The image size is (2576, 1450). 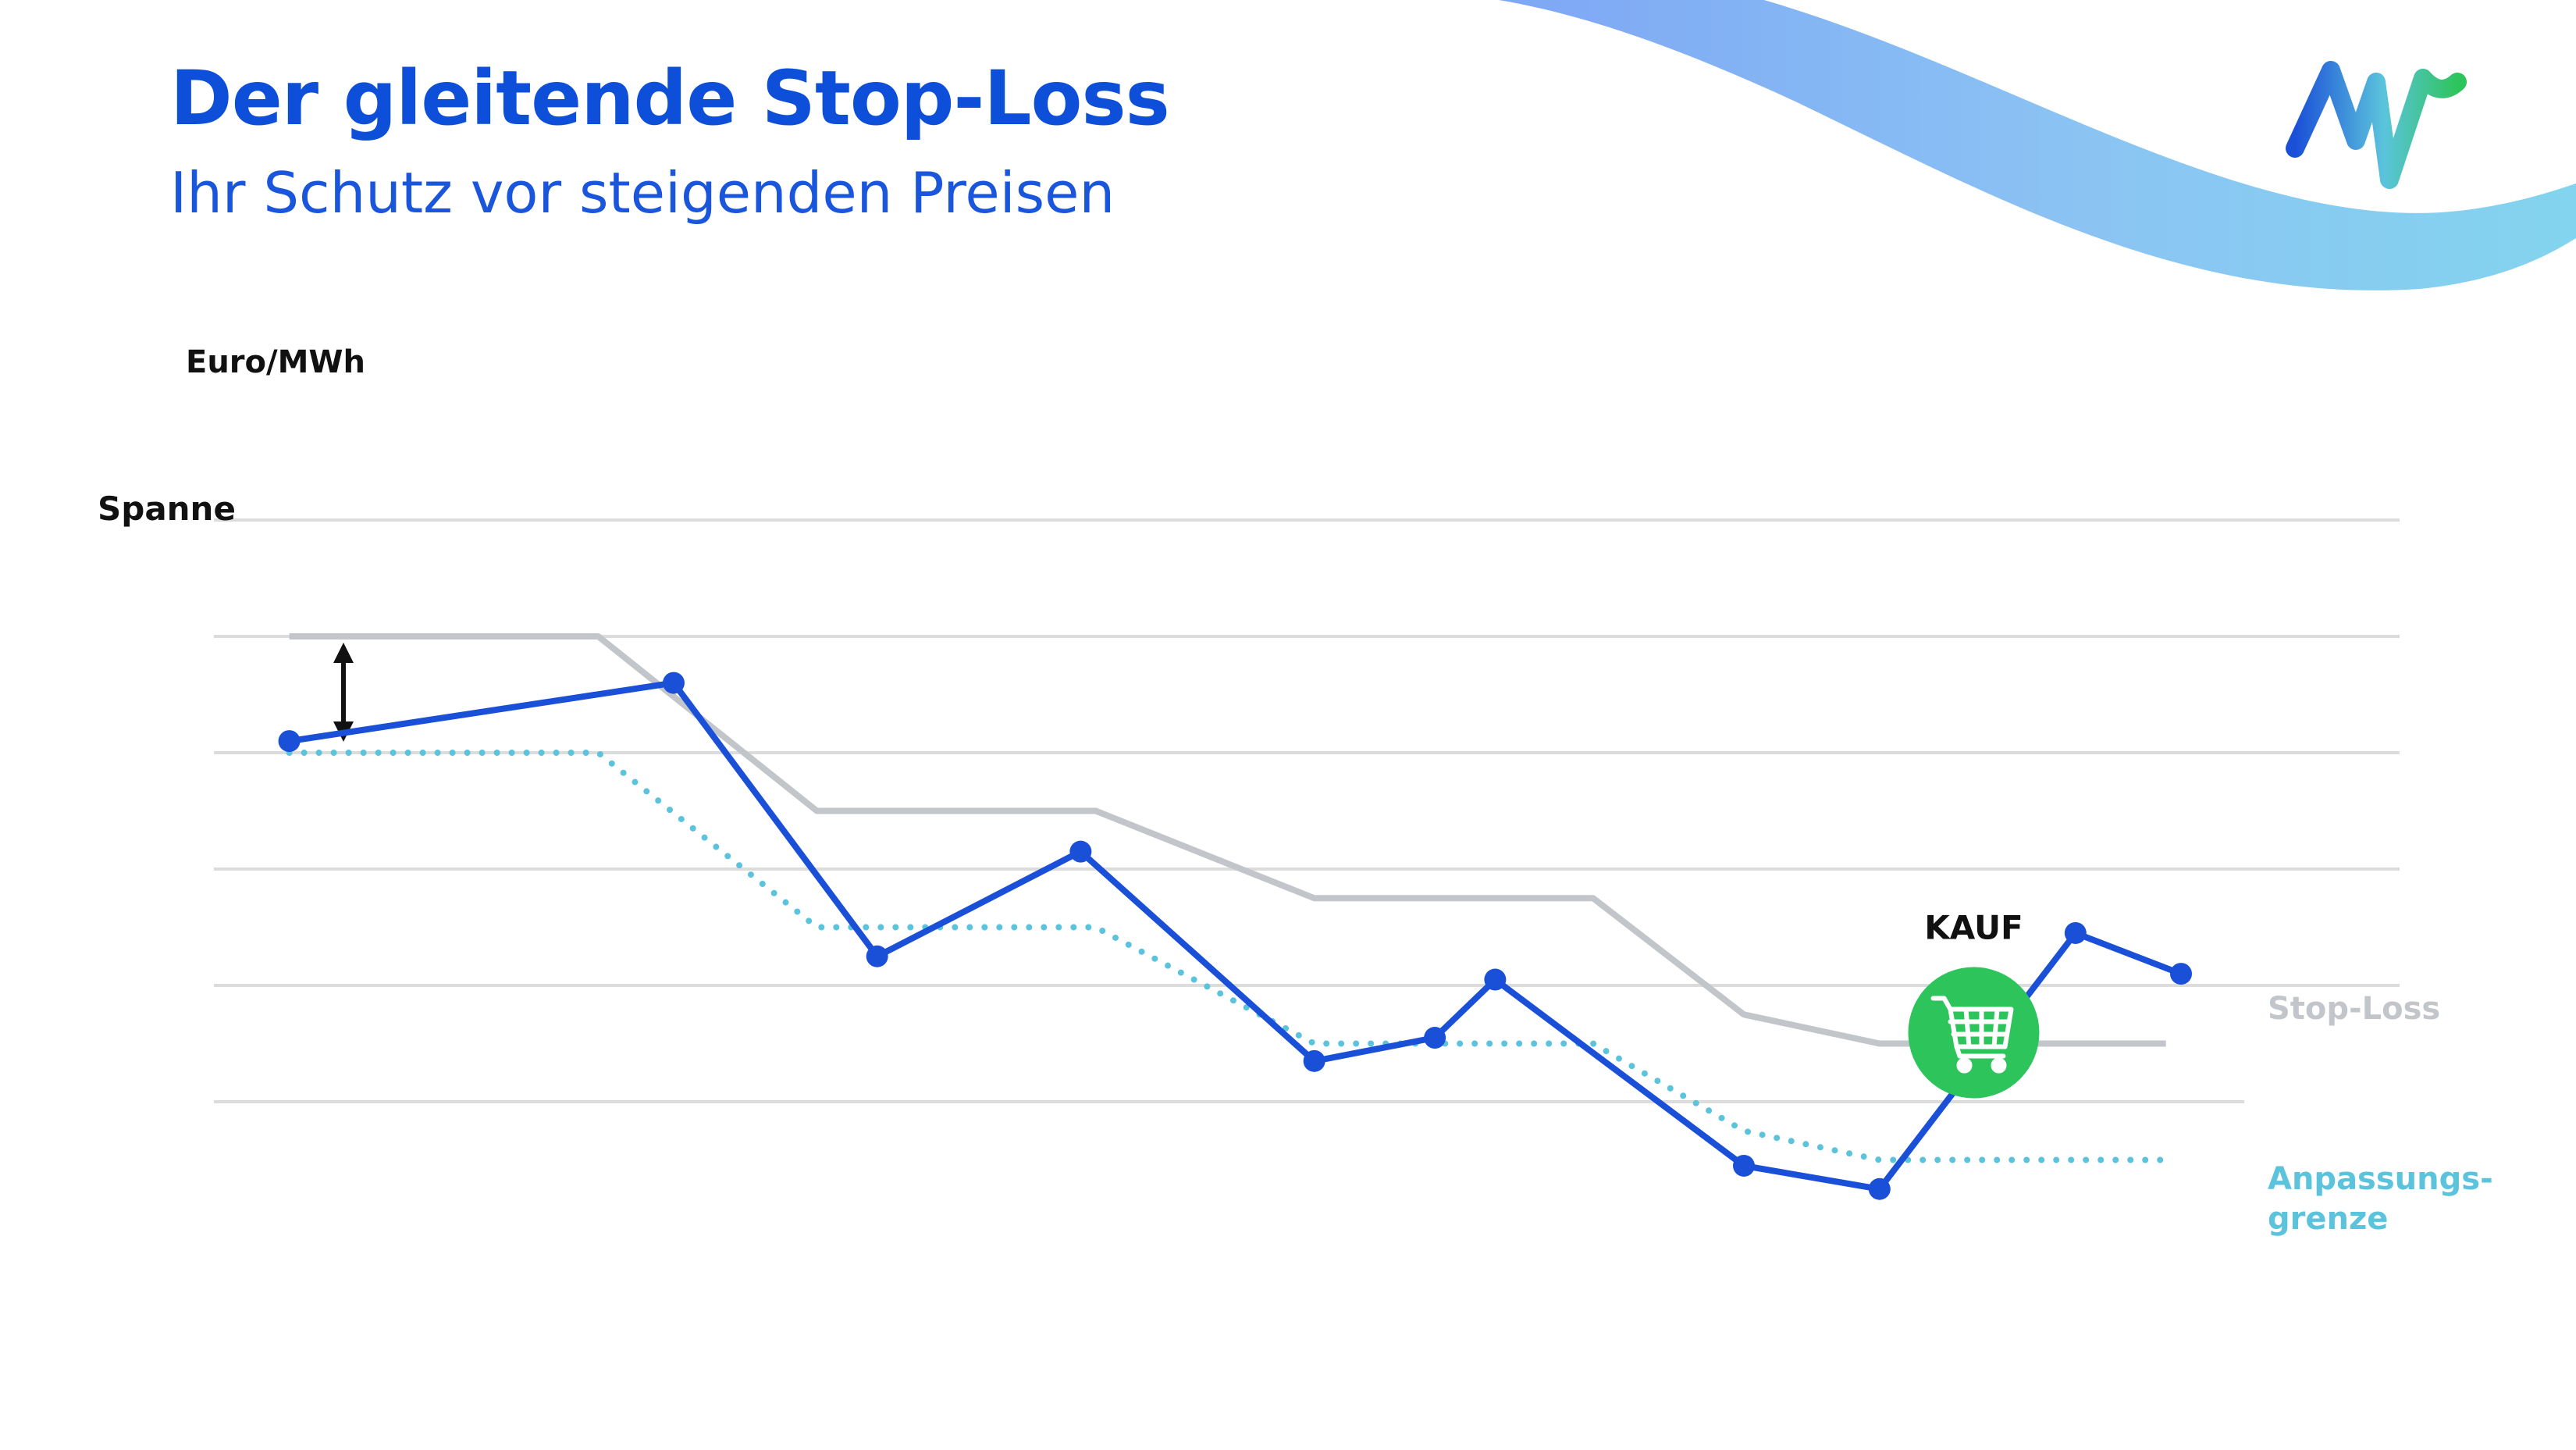 What do you see at coordinates (1979, 1027) in the screenshot?
I see `cart-grid` at bounding box center [1979, 1027].